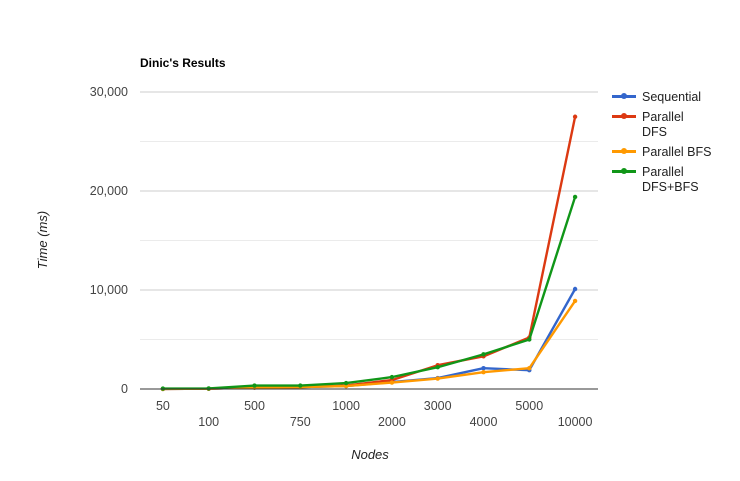 This screenshot has width=740, height=481. What do you see at coordinates (183, 63) in the screenshot?
I see `chart-title: Dinic's Results` at bounding box center [183, 63].